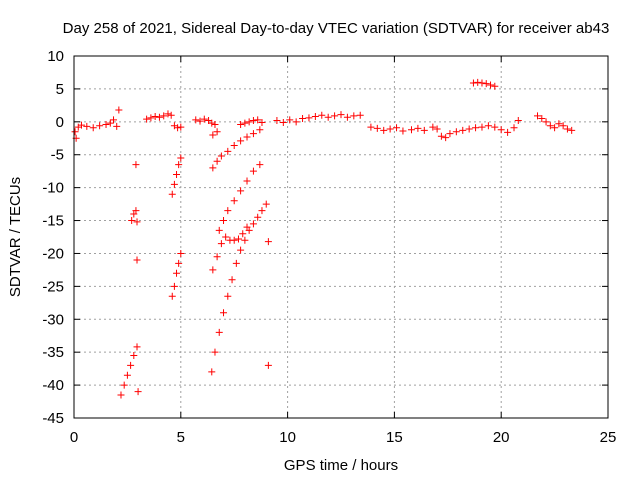  I want to click on y-tick-label: -15, so click(53, 221).